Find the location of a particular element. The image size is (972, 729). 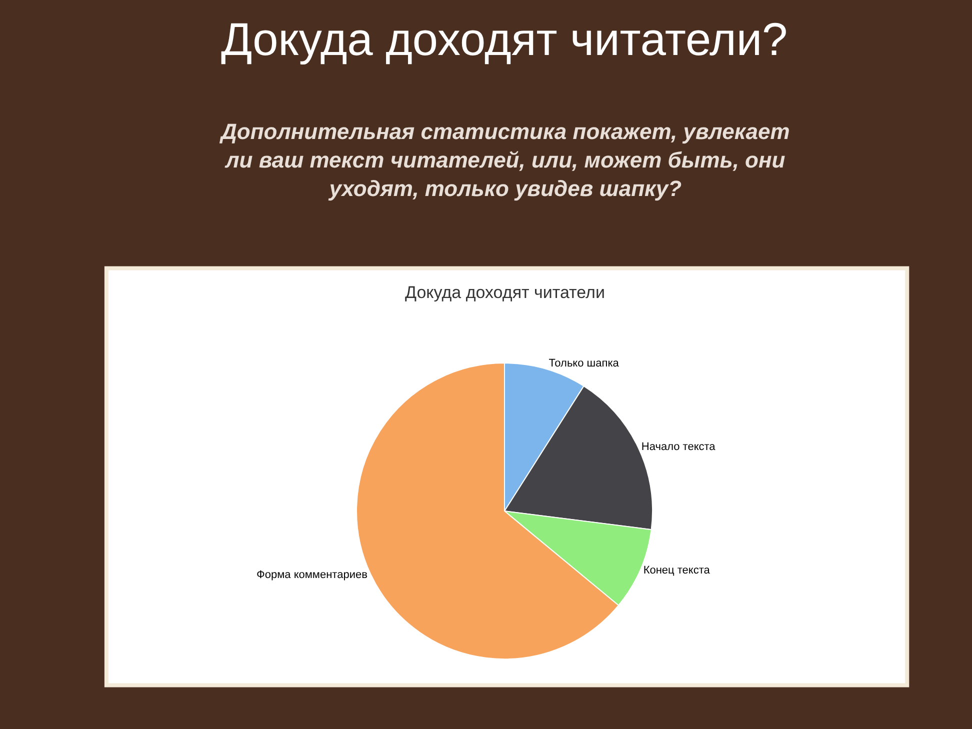

slice-label: Форма комментариев is located at coordinates (312, 575).